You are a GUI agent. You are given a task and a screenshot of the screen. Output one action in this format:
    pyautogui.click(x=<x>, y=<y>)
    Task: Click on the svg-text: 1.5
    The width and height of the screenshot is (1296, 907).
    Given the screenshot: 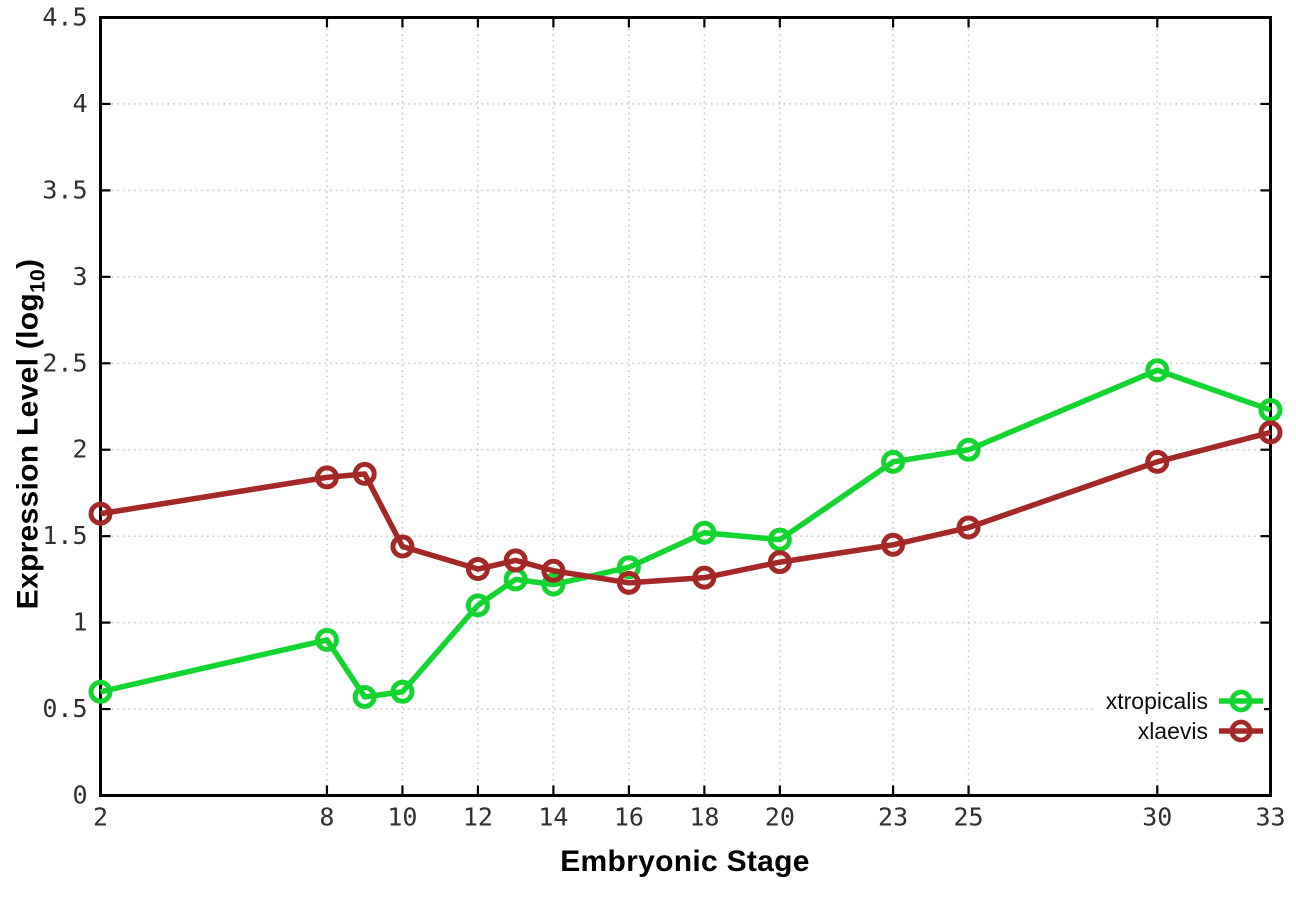 What is the action you would take?
    pyautogui.click(x=64, y=535)
    